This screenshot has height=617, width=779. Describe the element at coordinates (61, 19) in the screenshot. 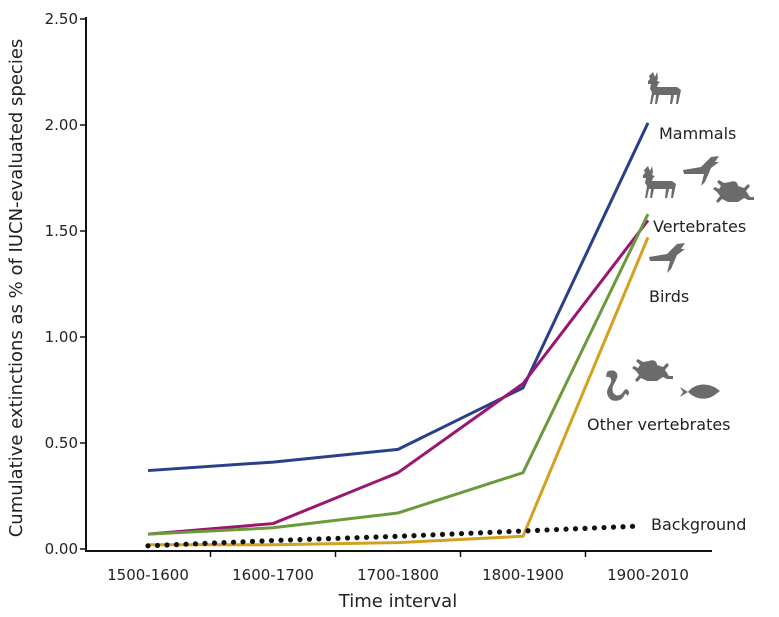

I see `y-tick-label: 2.50` at that location.